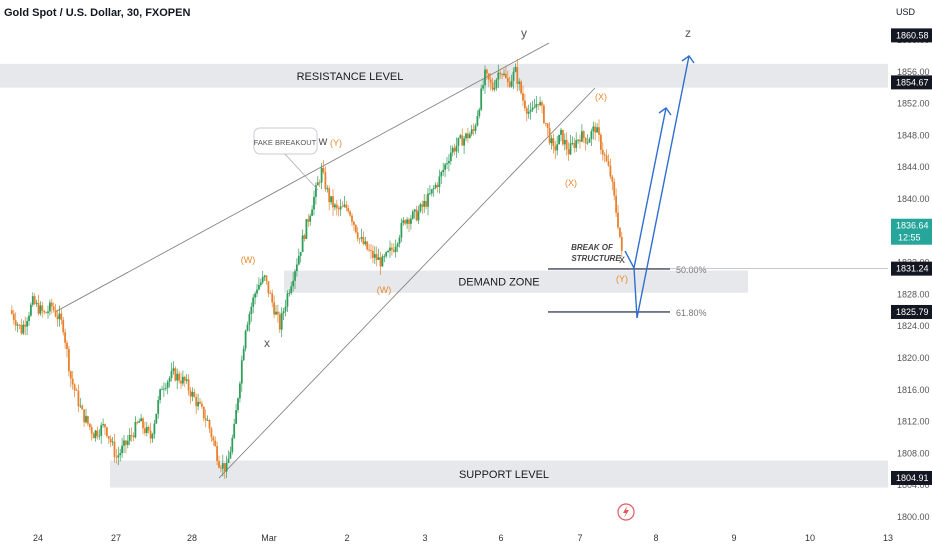 This screenshot has width=932, height=555. Describe the element at coordinates (592, 247) in the screenshot. I see `break-of-structure-label: BREAK OF` at that location.